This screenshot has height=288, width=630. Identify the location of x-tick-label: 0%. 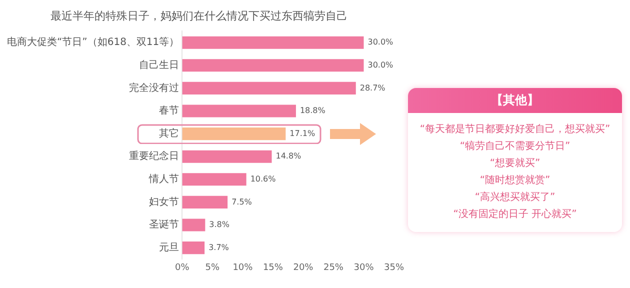
(182, 267).